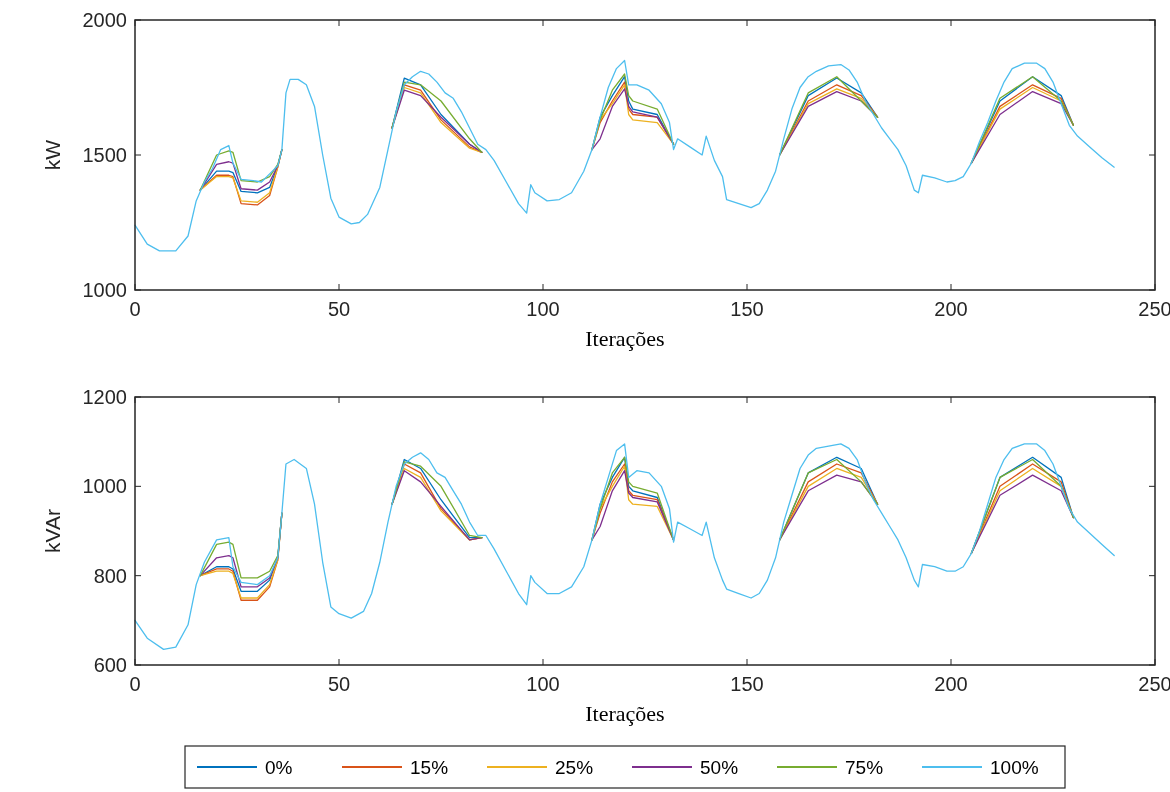 The width and height of the screenshot is (1170, 792). I want to click on legend-label: 0%, so click(279, 767).